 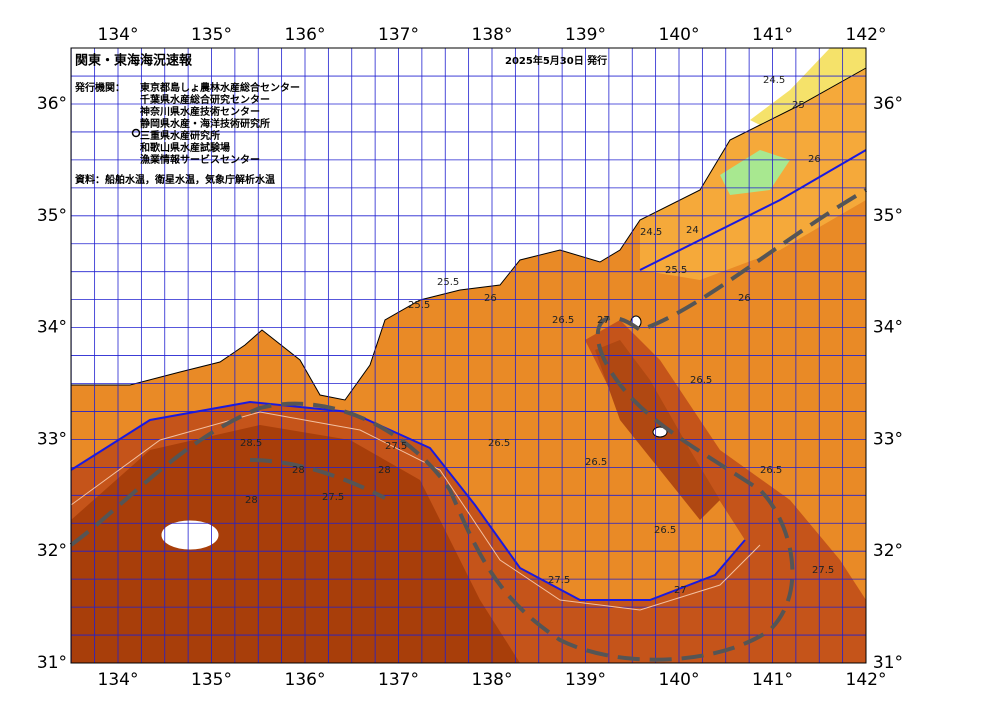 What do you see at coordinates (136, 133) in the screenshot?
I see `marker` at bounding box center [136, 133].